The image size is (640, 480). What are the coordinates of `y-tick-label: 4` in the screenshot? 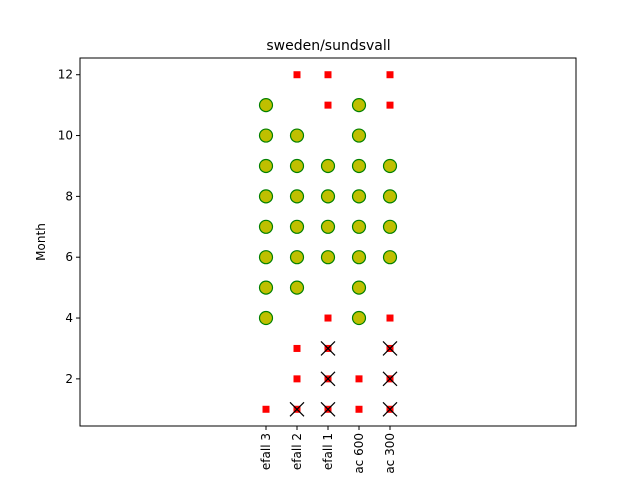 It's located at (69, 318).